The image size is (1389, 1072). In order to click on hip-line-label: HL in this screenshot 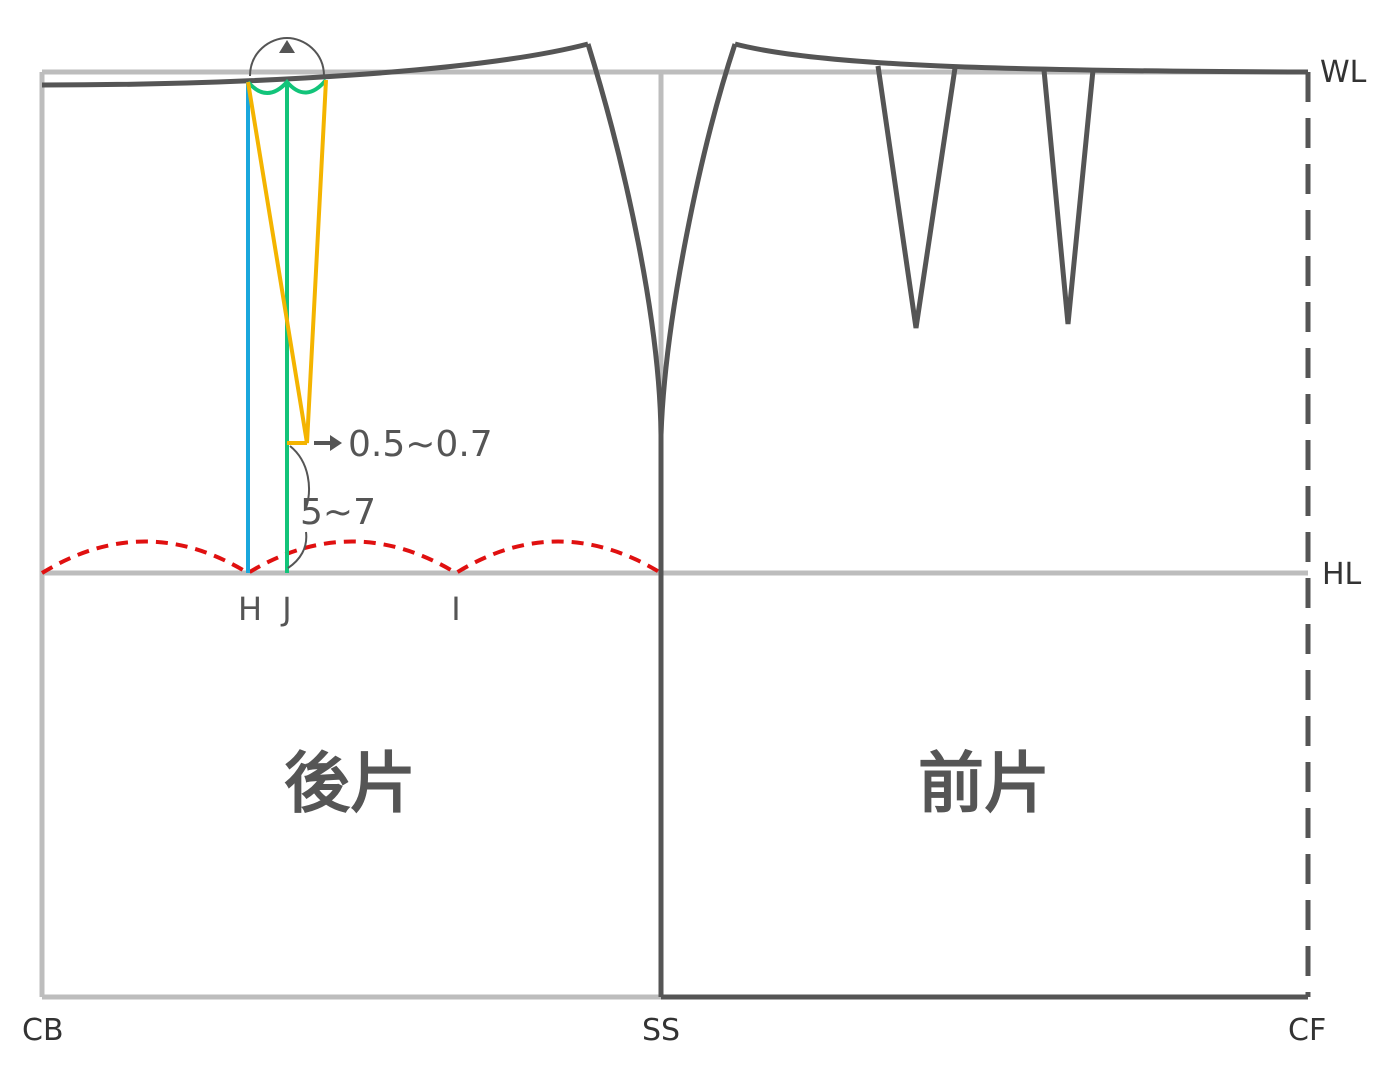, I will do `click(1342, 574)`.